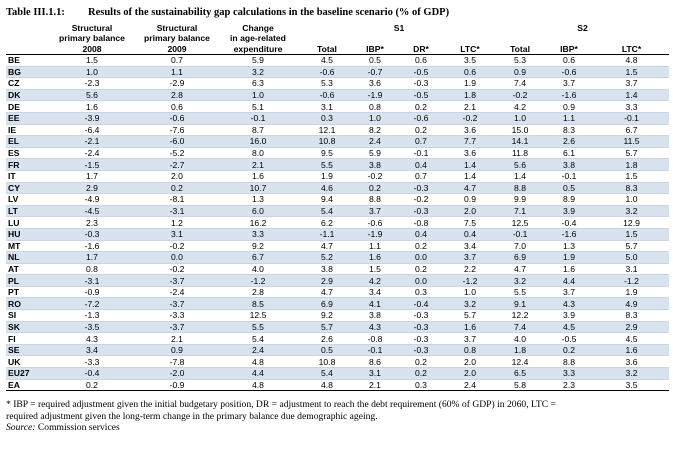 The height and width of the screenshot is (450, 673). Describe the element at coordinates (632, 199) in the screenshot. I see `value-cell: 1.0` at that location.